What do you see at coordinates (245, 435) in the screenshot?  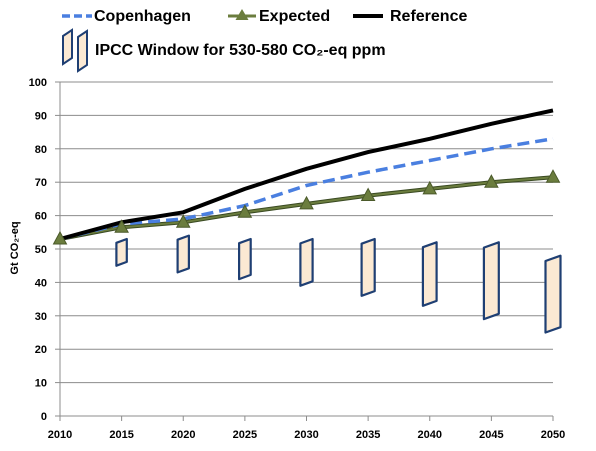 I see `x-tick-2025: 2025` at bounding box center [245, 435].